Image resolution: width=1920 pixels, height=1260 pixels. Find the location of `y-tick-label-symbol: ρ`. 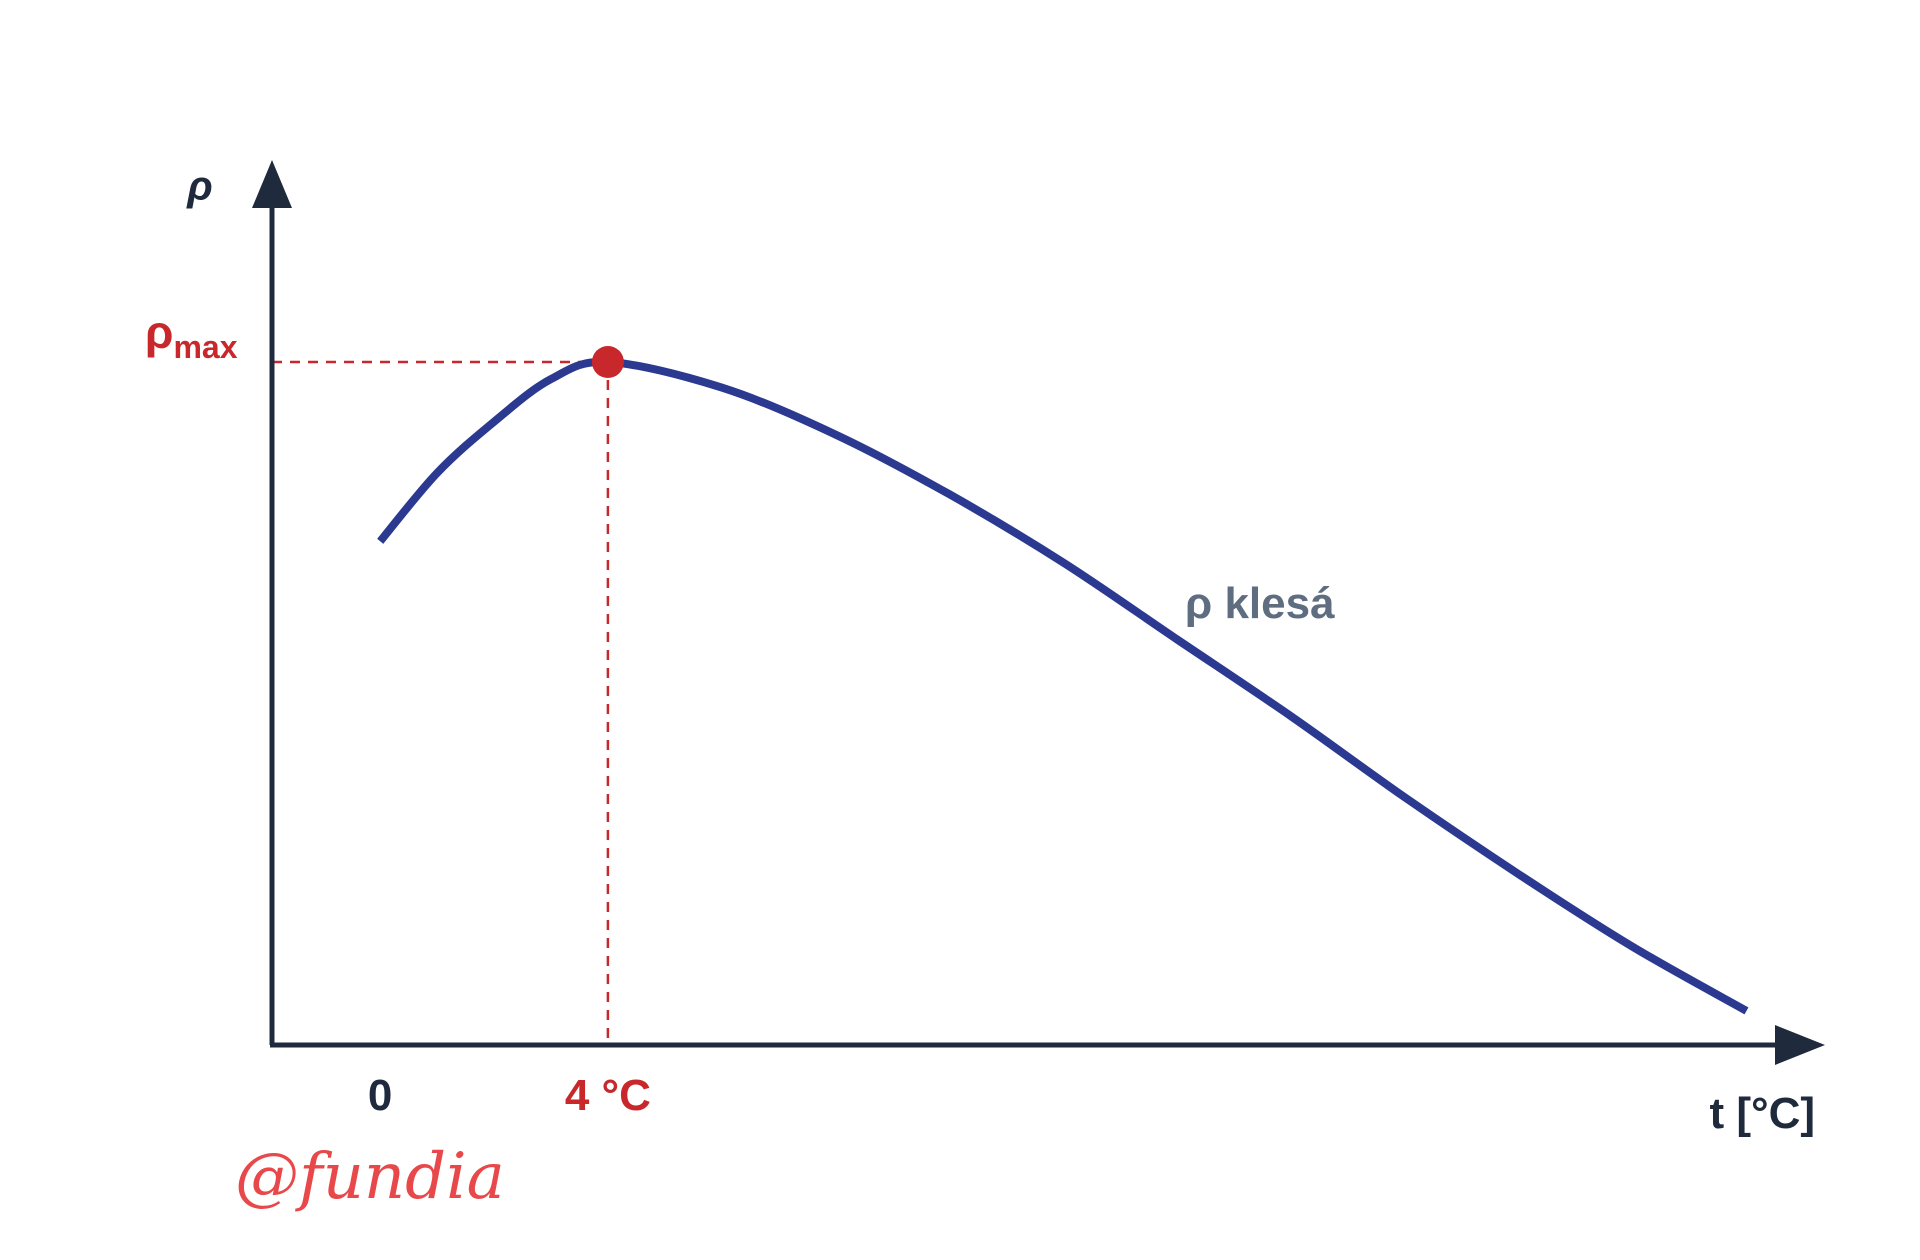

y-tick-label-symbol: ρ is located at coordinates (159, 332).